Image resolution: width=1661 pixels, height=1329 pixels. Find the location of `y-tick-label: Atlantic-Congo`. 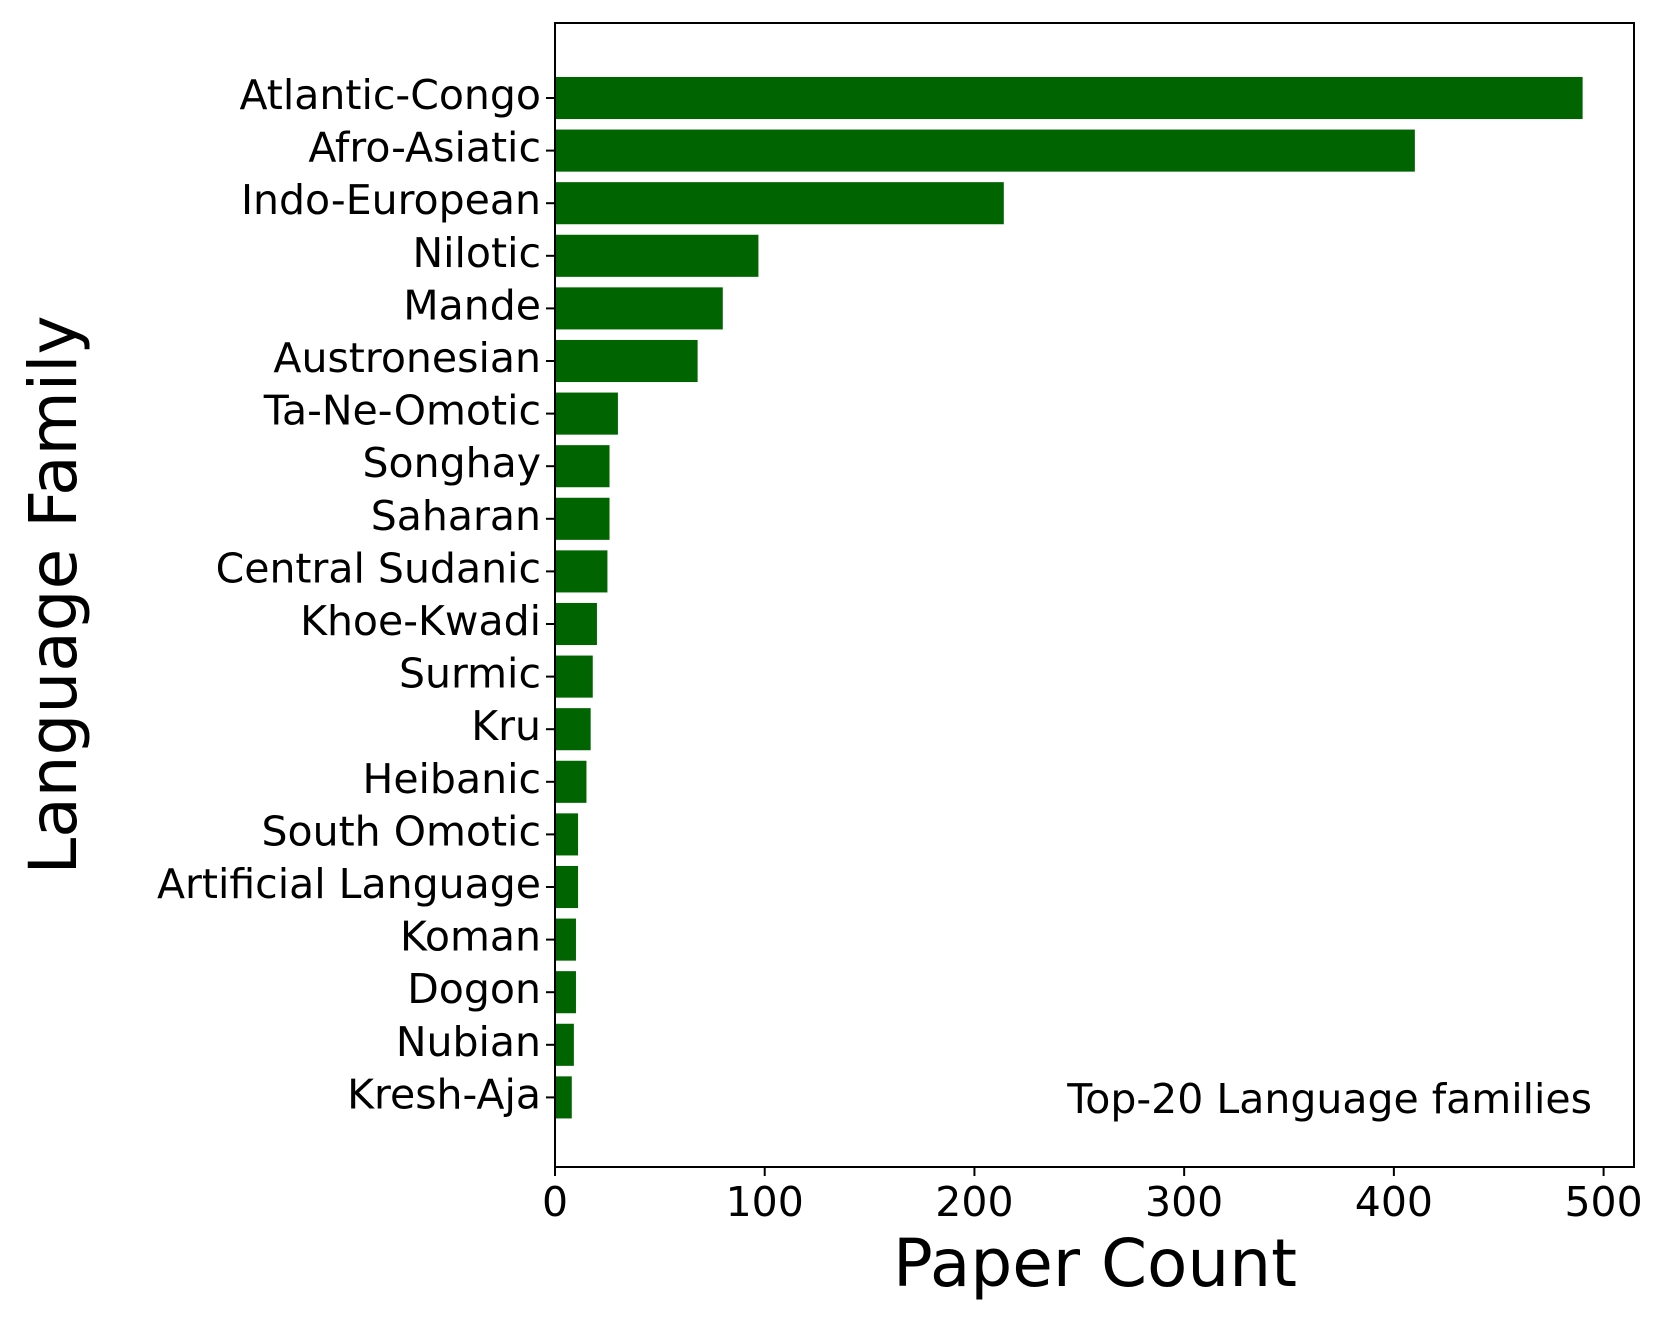

y-tick-label: Atlantic-Congo is located at coordinates (390, 95).